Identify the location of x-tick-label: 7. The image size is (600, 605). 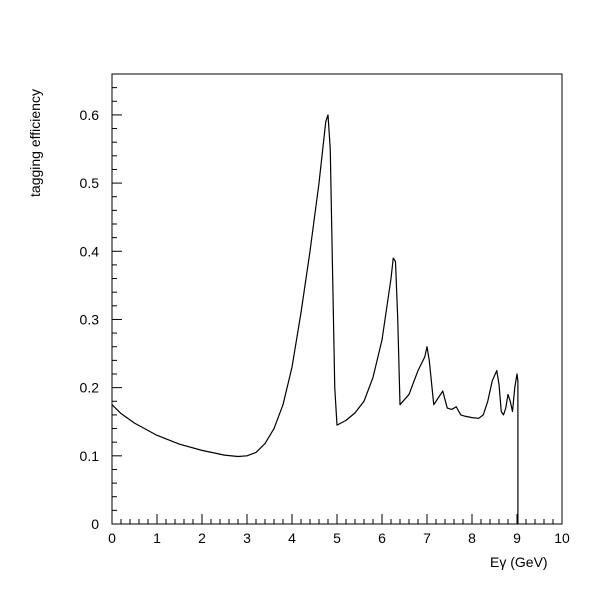
(427, 538).